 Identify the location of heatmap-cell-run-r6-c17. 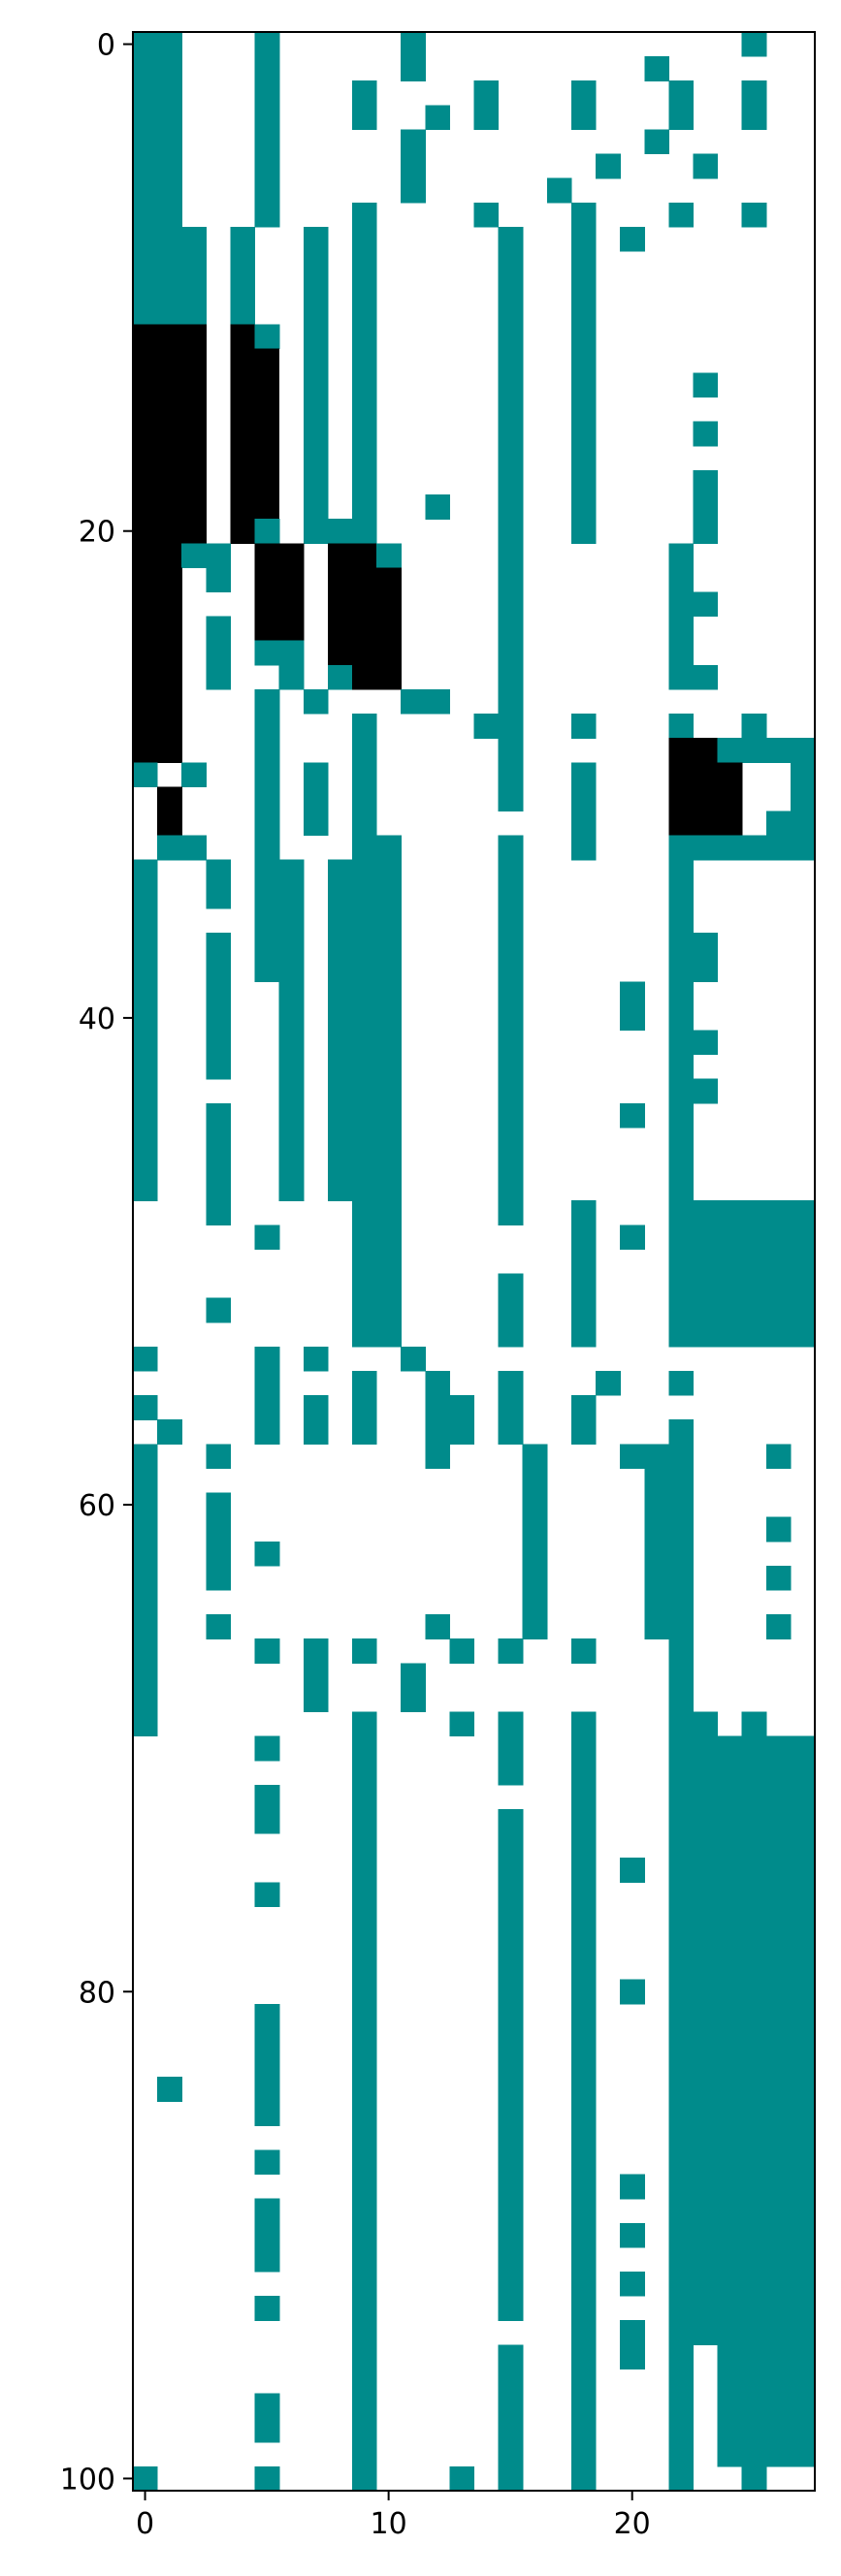
(559, 190).